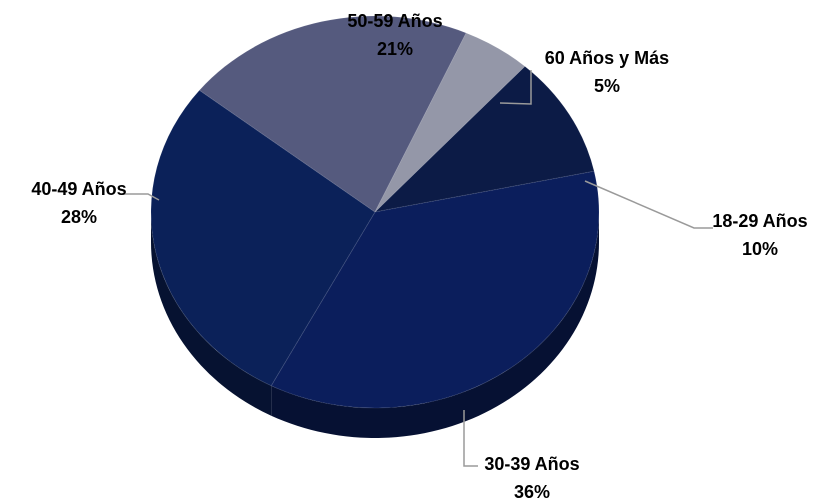 The image size is (826, 502). I want to click on label-50-59: 50-59 Años, so click(394, 21).